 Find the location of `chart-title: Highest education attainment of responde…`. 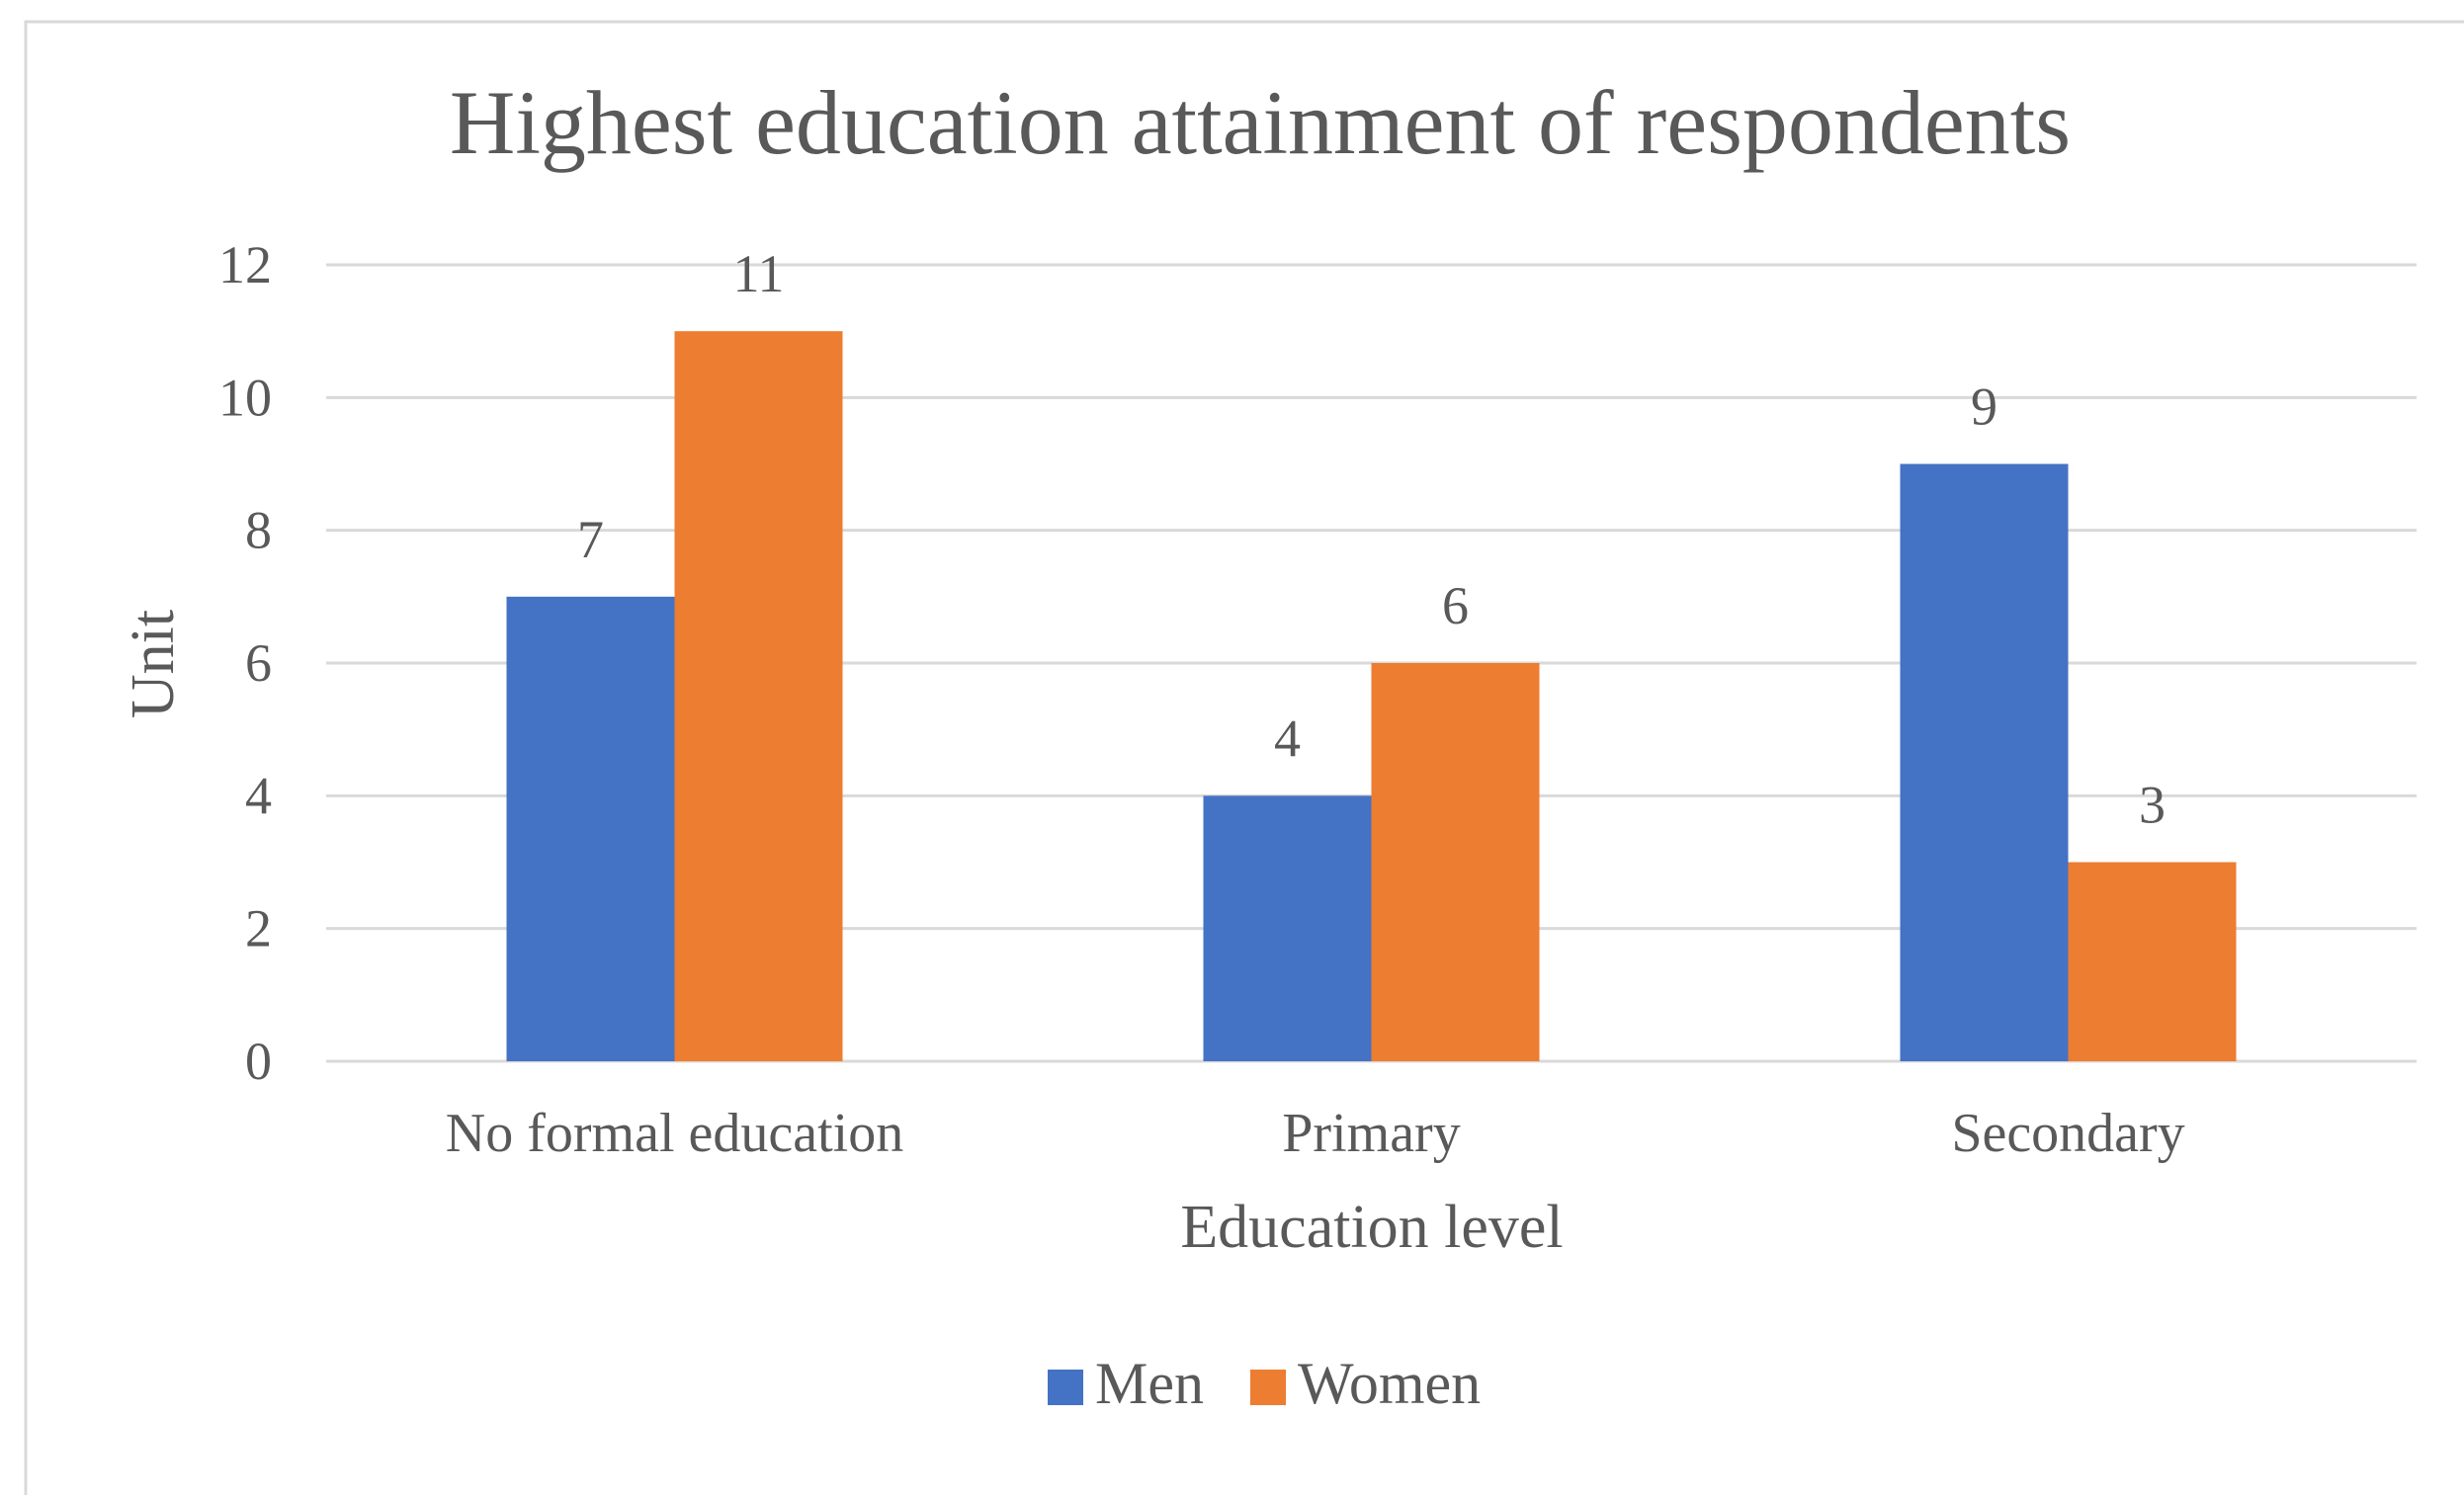

chart-title: Highest education attainment of responde… is located at coordinates (1260, 122).